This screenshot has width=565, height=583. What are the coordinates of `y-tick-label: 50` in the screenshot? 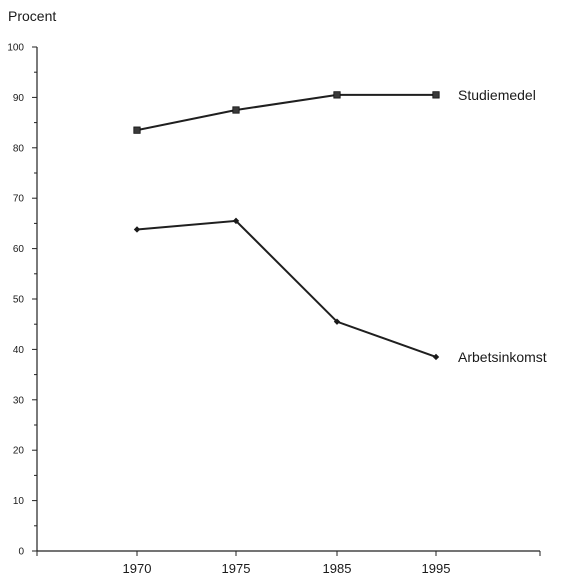 It's located at (19, 300).